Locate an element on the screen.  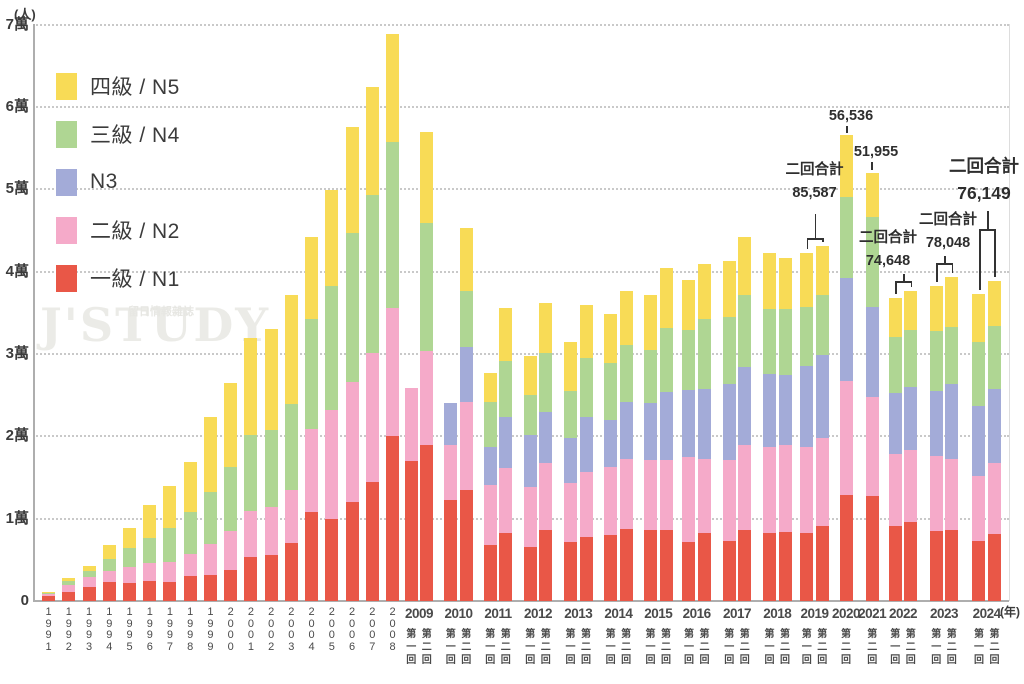
legend-label-n3: N3 is located at coordinates (104, 181).